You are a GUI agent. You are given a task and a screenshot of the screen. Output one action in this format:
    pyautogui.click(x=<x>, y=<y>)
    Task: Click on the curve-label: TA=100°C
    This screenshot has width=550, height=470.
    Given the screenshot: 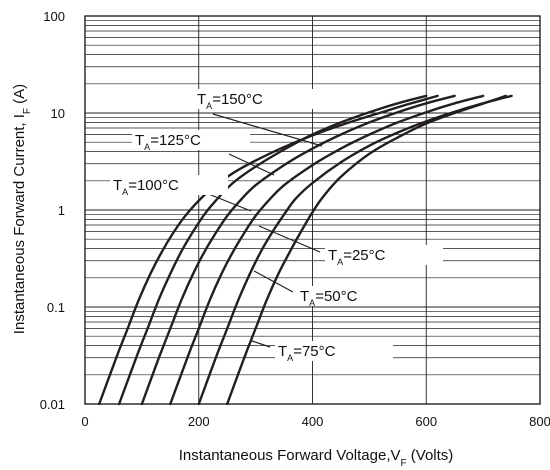 What is the action you would take?
    pyautogui.click(x=146, y=187)
    